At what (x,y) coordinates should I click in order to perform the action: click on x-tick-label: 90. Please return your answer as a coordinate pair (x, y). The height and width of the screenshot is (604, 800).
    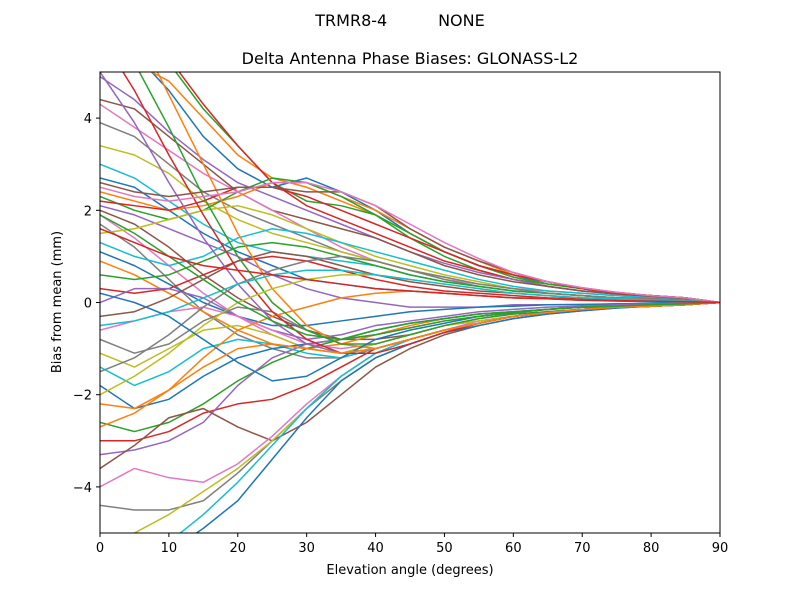
    Looking at the image, I should click on (720, 548).